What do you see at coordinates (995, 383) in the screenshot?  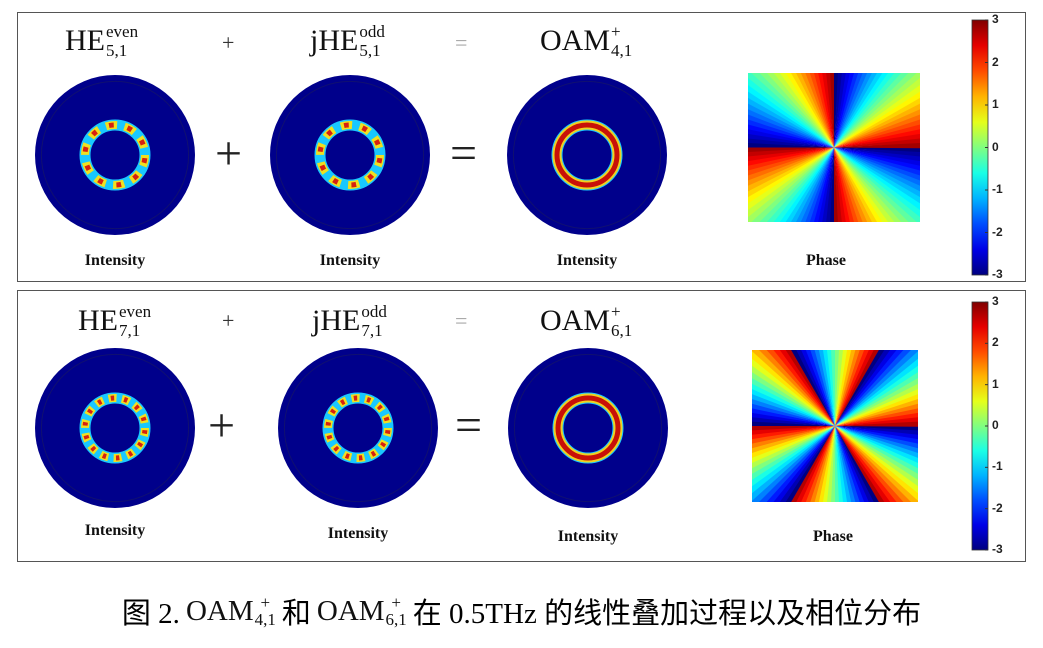 I see `colorbar-tick-label: 1` at bounding box center [995, 383].